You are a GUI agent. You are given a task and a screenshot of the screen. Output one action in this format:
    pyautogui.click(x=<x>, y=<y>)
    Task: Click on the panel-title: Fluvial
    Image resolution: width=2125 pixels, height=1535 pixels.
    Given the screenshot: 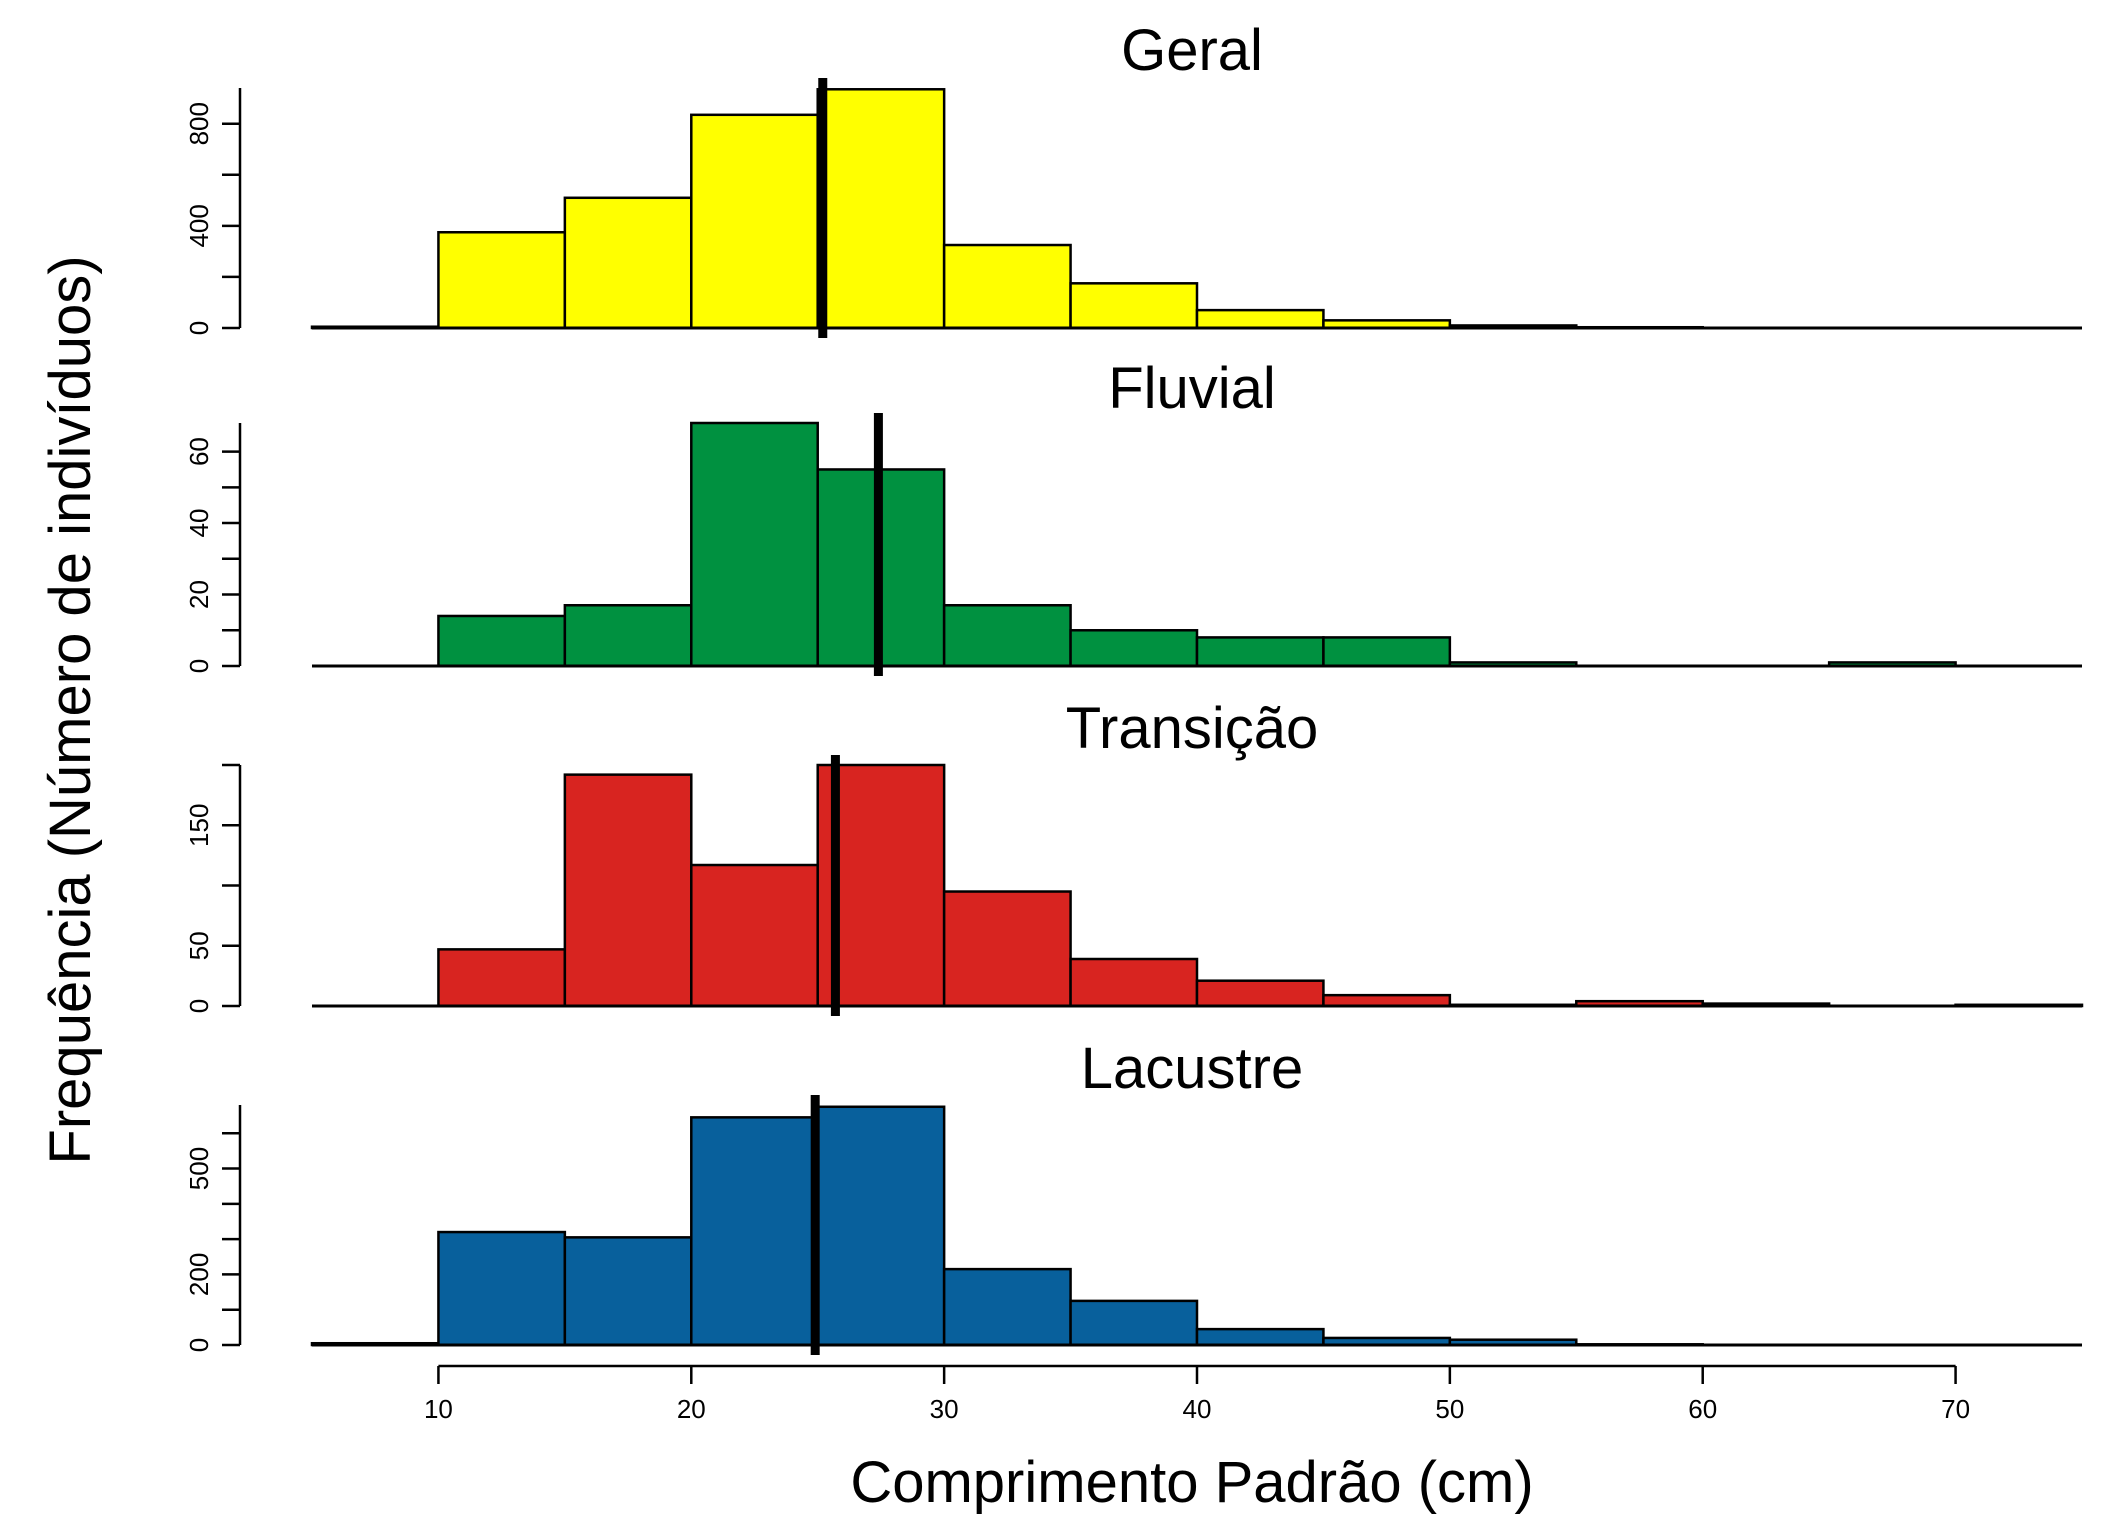 What is the action you would take?
    pyautogui.click(x=1192, y=388)
    